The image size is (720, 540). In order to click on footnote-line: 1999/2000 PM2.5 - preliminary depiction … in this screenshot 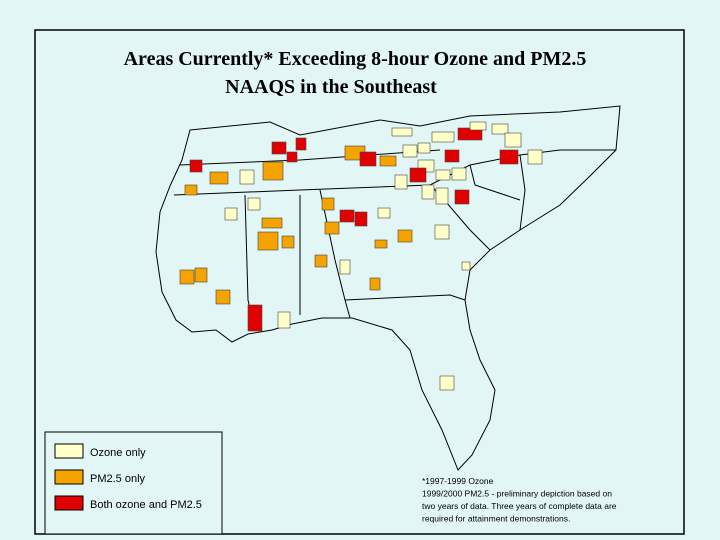, I will do `click(517, 494)`.